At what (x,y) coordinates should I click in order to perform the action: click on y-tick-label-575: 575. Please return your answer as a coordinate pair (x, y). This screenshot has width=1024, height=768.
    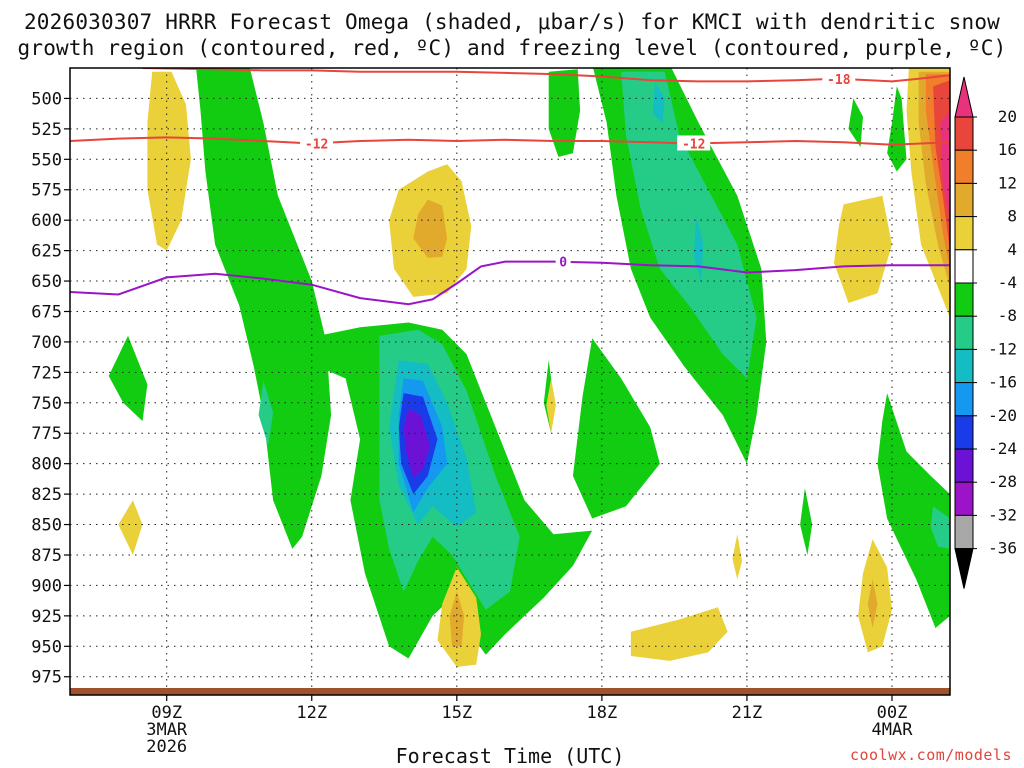
    Looking at the image, I should click on (46, 191).